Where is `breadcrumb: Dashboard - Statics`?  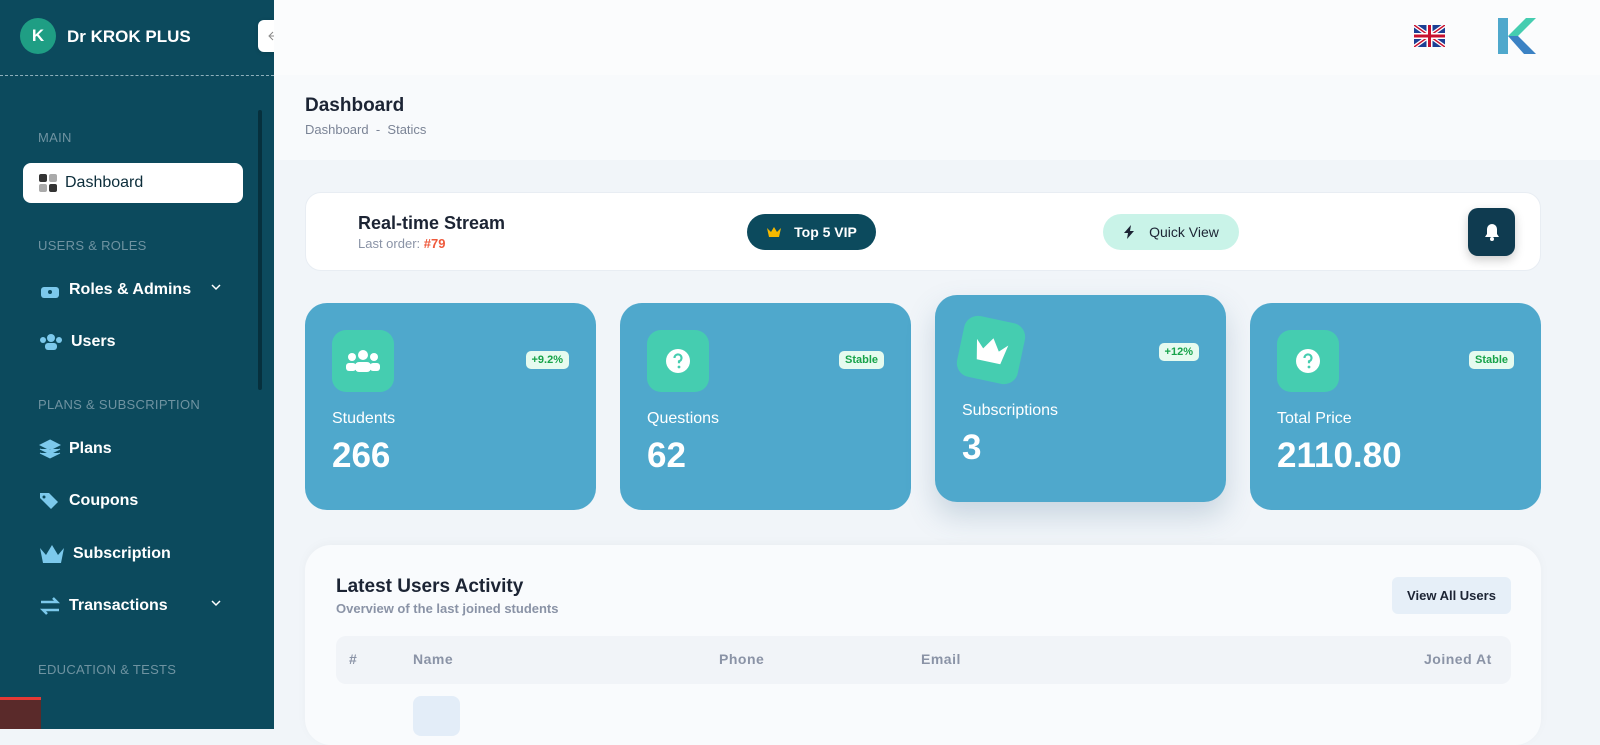 breadcrumb: Dashboard - Statics is located at coordinates (365, 129).